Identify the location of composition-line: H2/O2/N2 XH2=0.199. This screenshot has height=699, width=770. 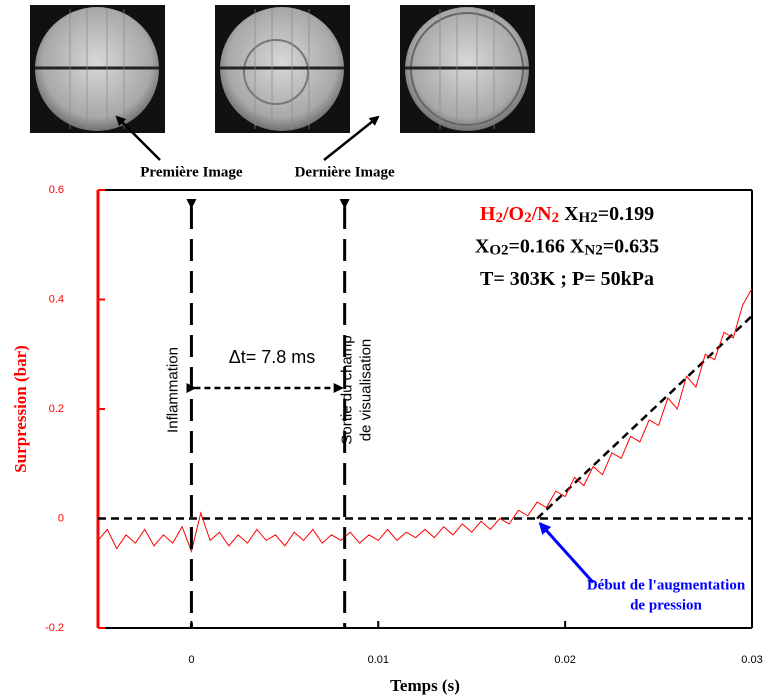
(567, 215).